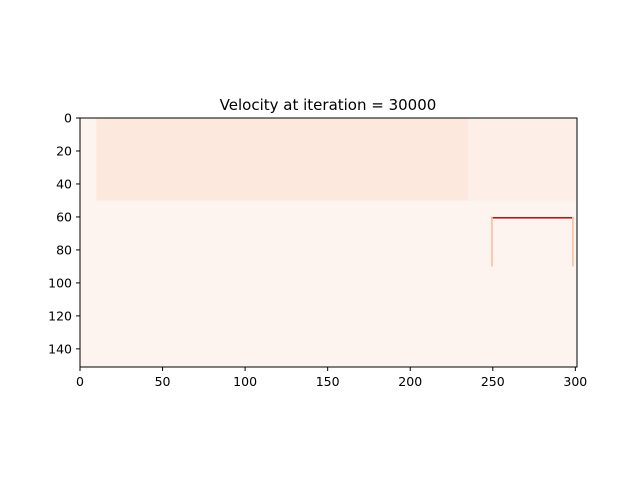 This screenshot has width=640, height=480. What do you see at coordinates (245, 381) in the screenshot?
I see `x-tick-label-100: 100` at bounding box center [245, 381].